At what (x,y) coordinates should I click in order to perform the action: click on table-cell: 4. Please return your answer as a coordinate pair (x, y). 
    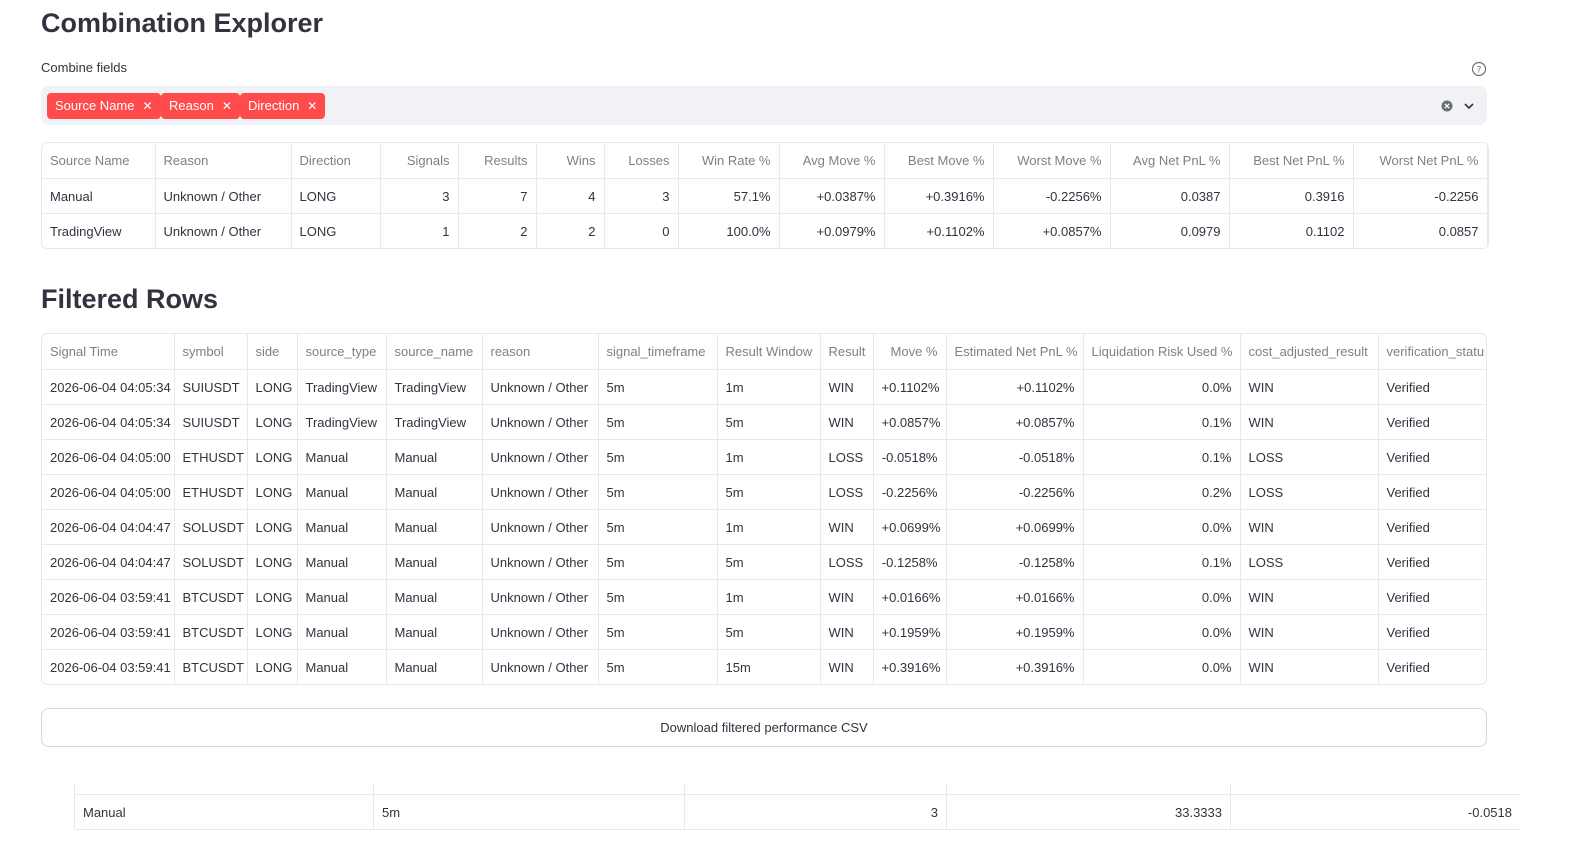
    Looking at the image, I should click on (570, 196).